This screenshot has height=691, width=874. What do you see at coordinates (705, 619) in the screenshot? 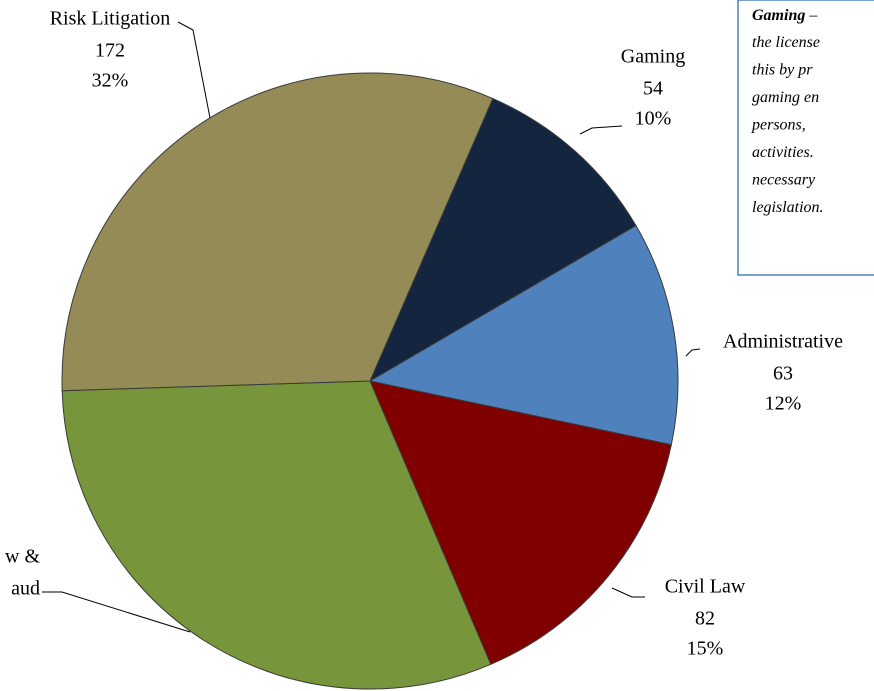
I see `value-label: 82` at bounding box center [705, 619].